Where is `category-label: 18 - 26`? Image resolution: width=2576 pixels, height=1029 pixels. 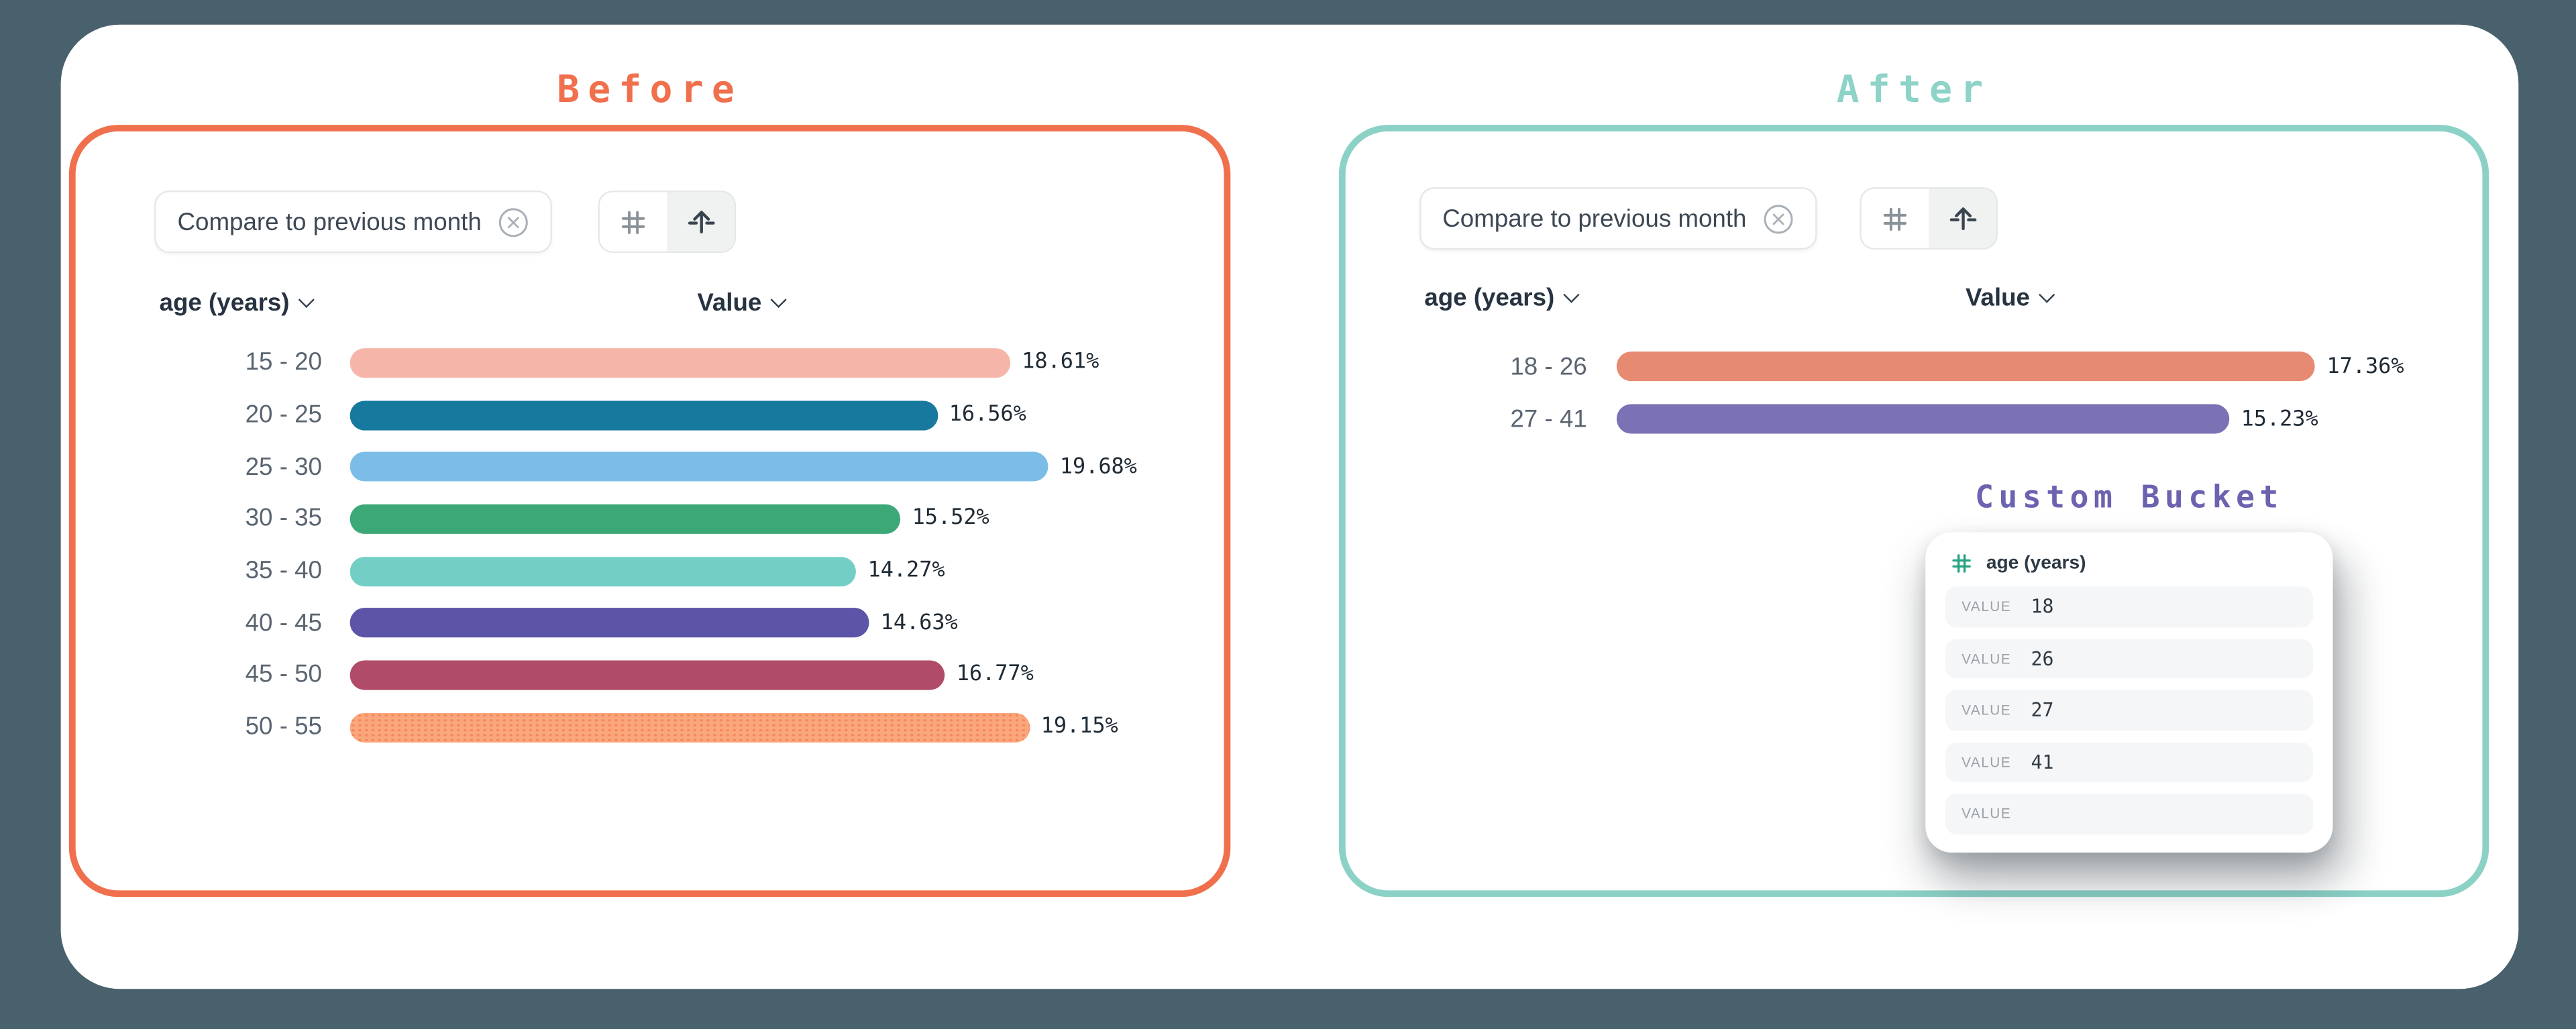 category-label: 18 - 26 is located at coordinates (1548, 366).